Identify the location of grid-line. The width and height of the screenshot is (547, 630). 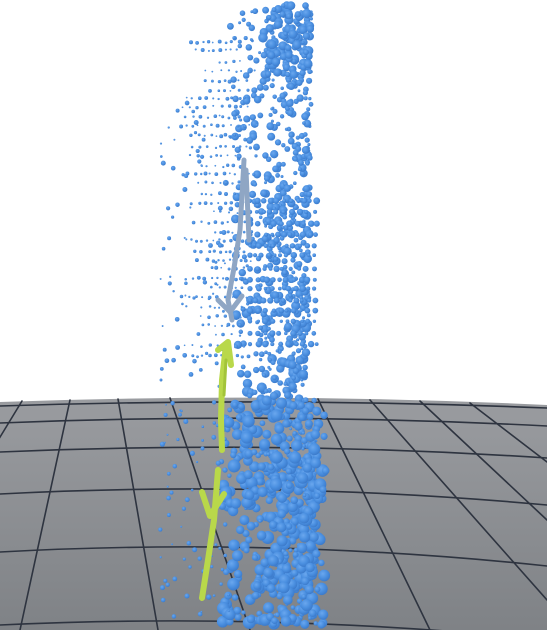
(138, 514).